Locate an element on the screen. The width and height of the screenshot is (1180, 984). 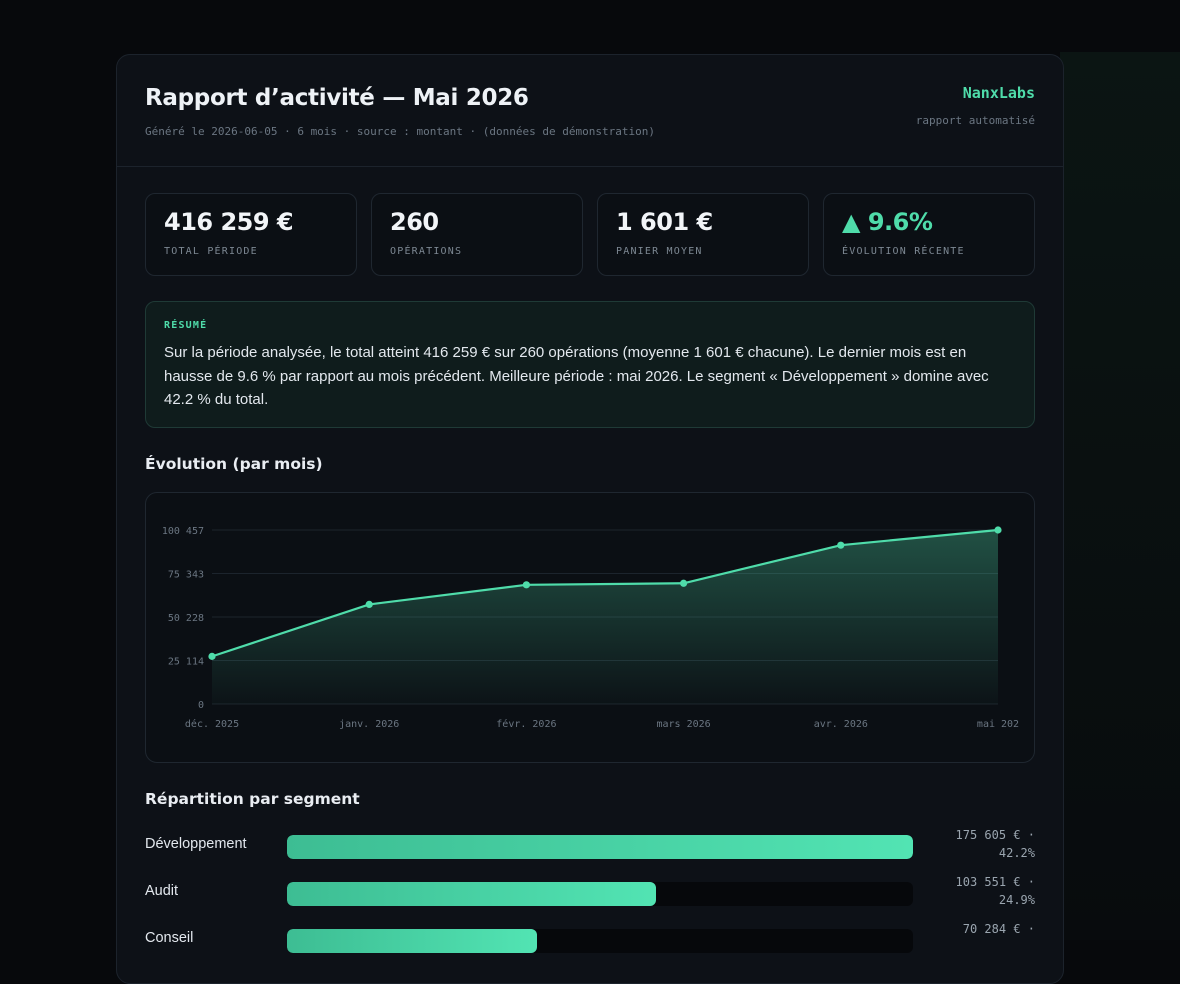
segment-value: 70 284 € · is located at coordinates (980, 929).